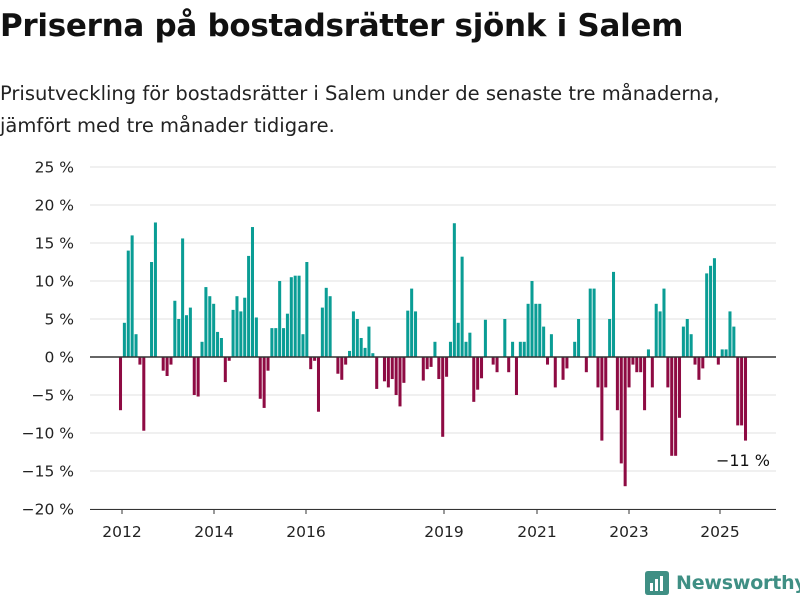 Image resolution: width=800 pixels, height=600 pixels. Describe the element at coordinates (59, 358) in the screenshot. I see `y-tick-label: 0 %` at that location.